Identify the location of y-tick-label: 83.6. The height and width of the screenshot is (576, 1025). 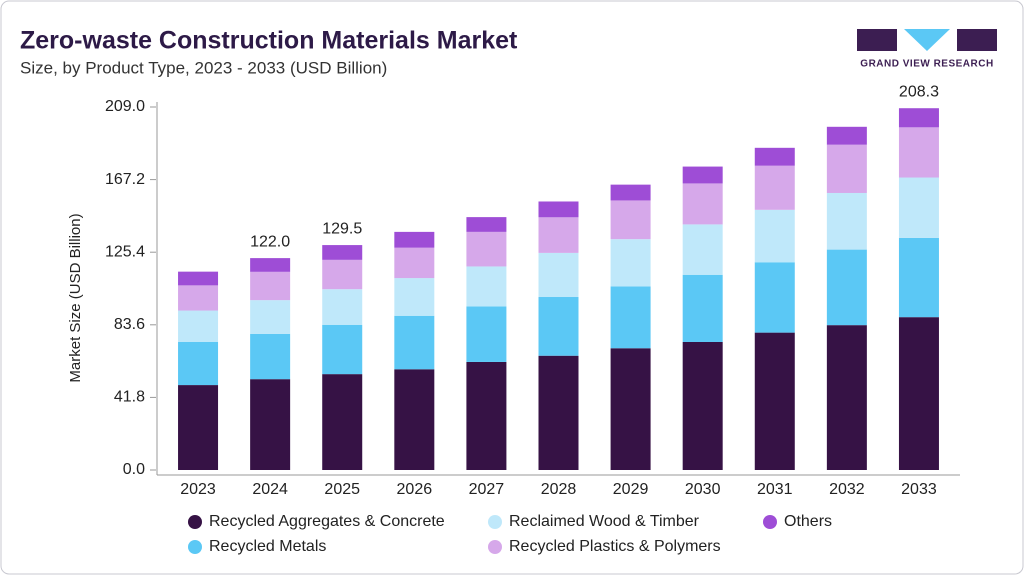
(129, 324).